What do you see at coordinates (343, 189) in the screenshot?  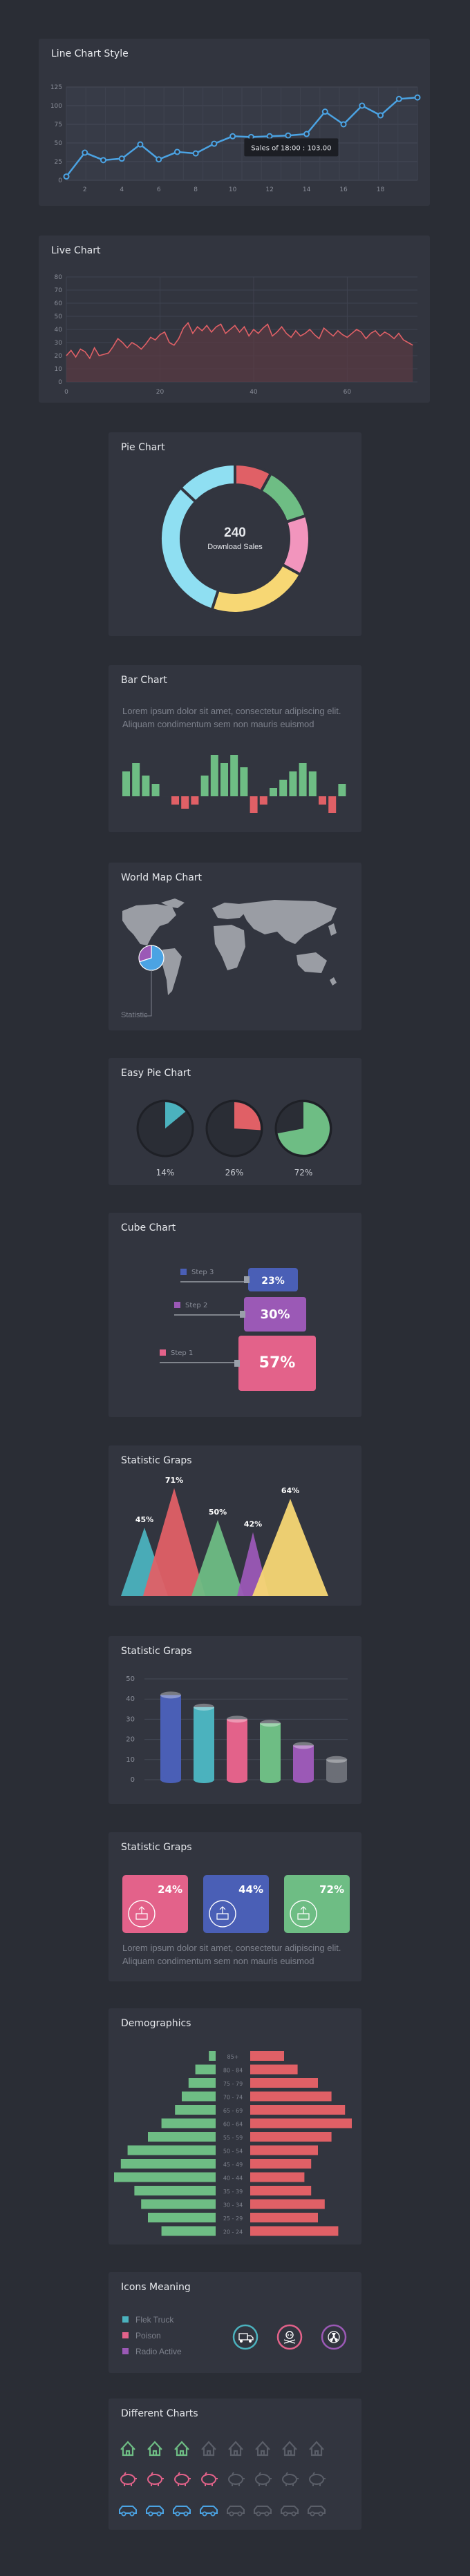 I see `x-tick-label: 16` at bounding box center [343, 189].